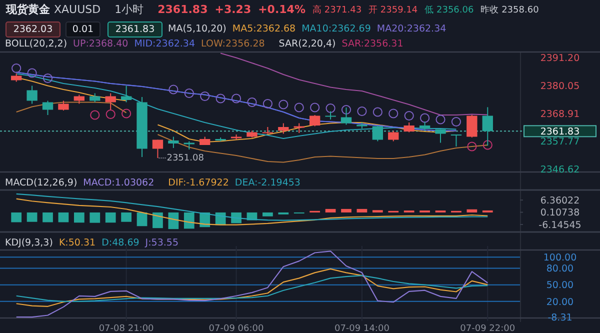  I want to click on y-tick-label: 0.10738, so click(560, 213).